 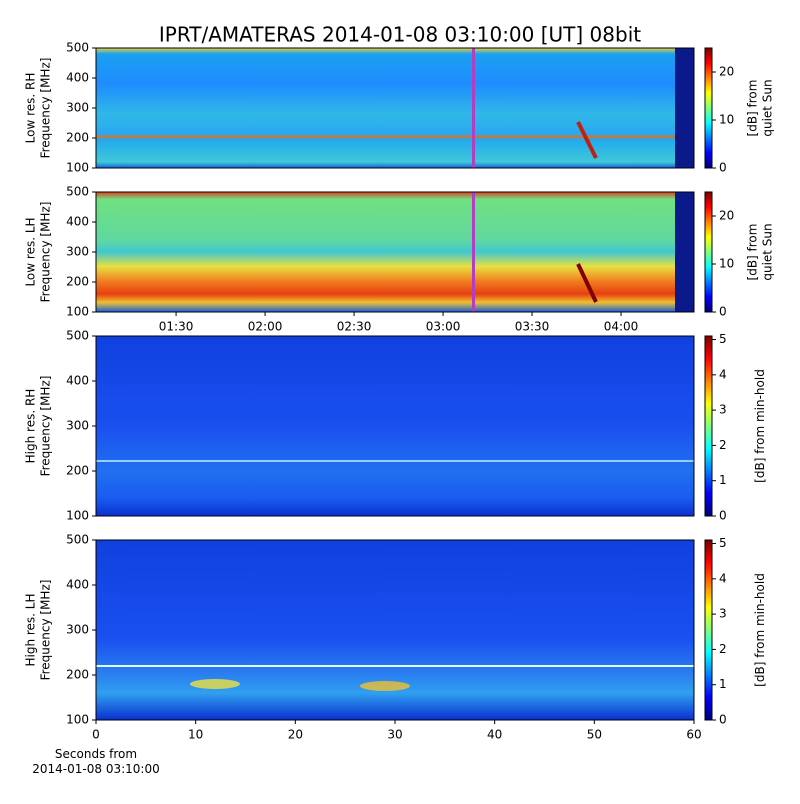 I want to click on x-axis-label: Seconds from 2014-01-08 03:10:00, so click(x=95, y=761).